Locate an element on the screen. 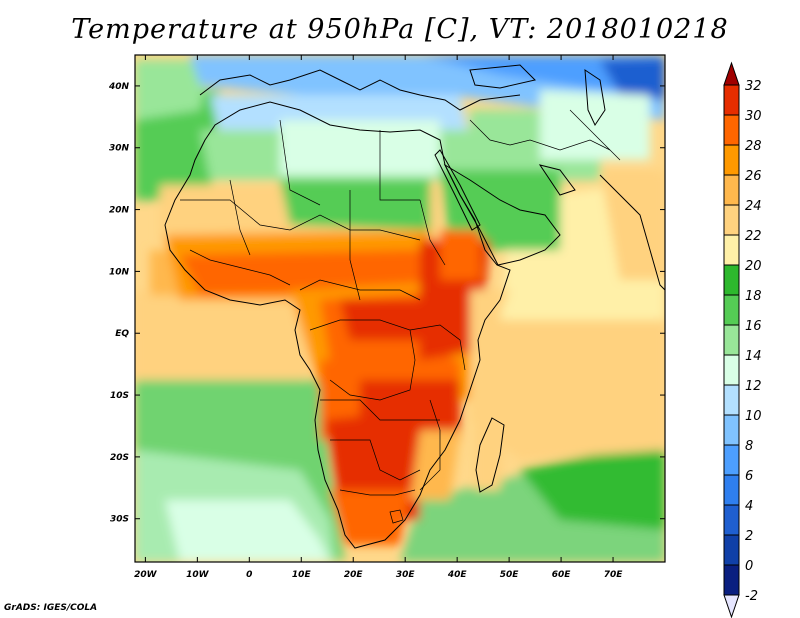 The height and width of the screenshot is (618, 800). field-south-indian-dark is located at coordinates (592, 485).